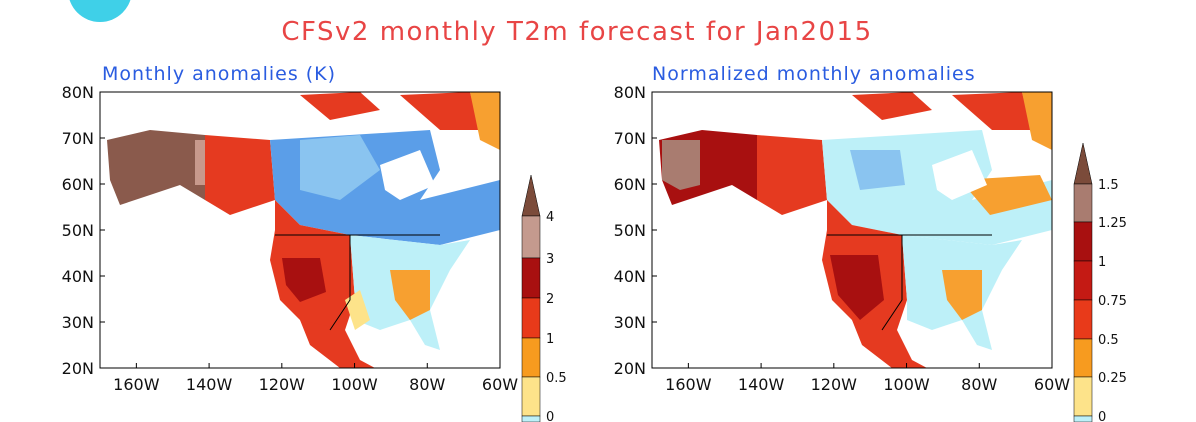 The width and height of the screenshot is (1196, 422). Describe the element at coordinates (100, 11) in the screenshot. I see `logo` at that location.